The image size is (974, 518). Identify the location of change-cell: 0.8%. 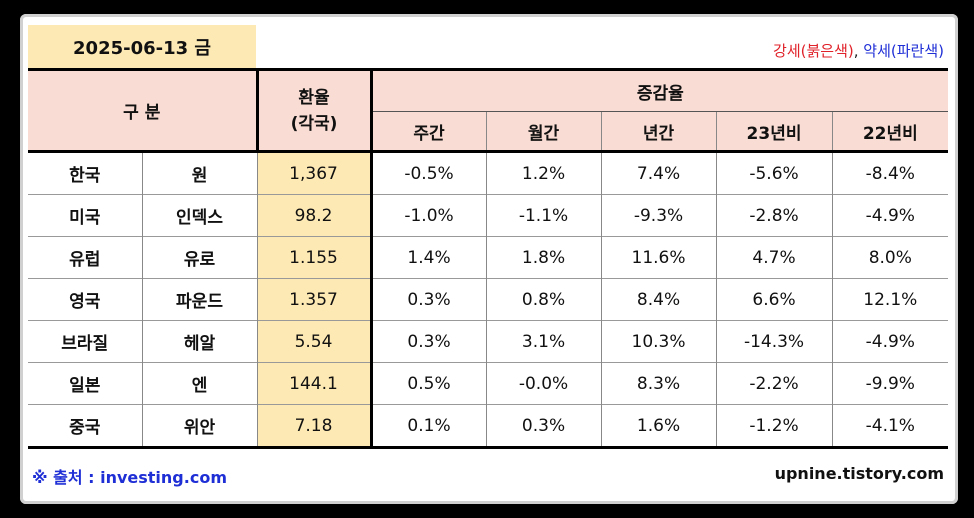
(543, 299).